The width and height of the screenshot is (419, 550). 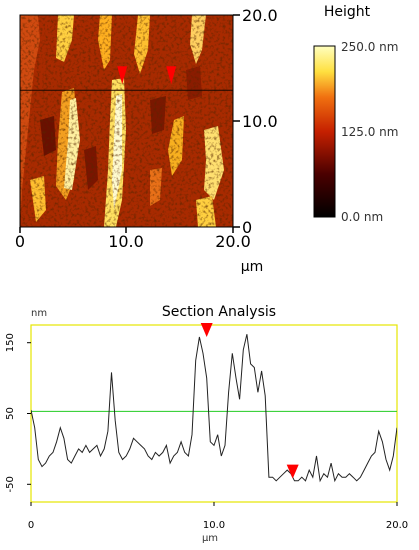 I want to click on image-y-axis: 20.0 10.0 0, so click(x=255, y=121).